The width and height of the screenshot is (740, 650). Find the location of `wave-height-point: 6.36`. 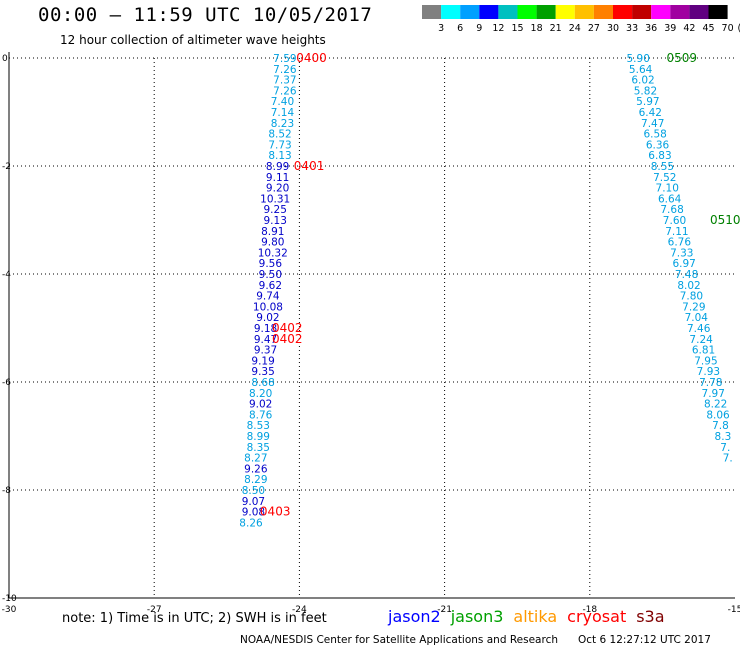

wave-height-point: 6.36 is located at coordinates (658, 145).